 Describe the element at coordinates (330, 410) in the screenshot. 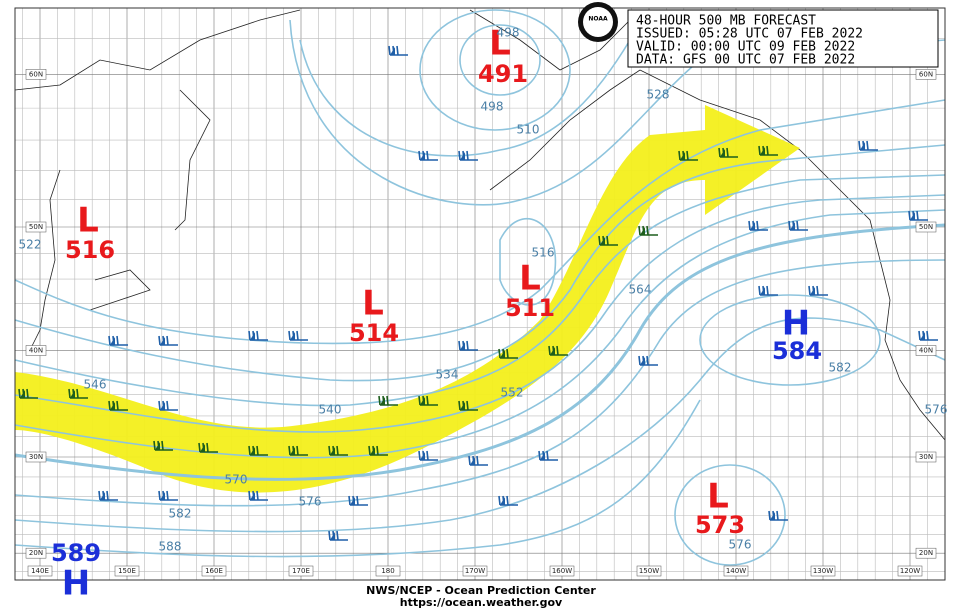

I see `contour-label: 540` at that location.